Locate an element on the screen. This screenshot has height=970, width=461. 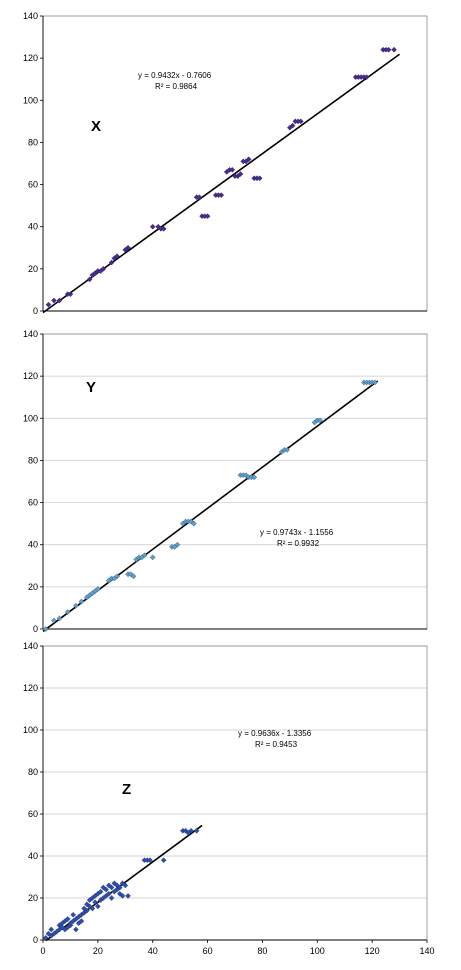
x-tick-label: 20 is located at coordinates (98, 951).